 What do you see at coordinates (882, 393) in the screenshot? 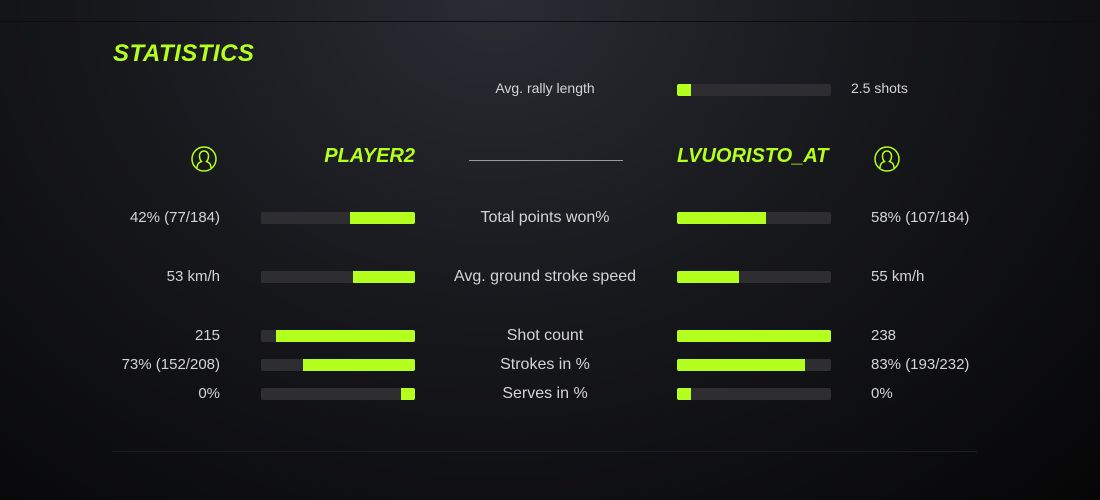
I see `stat-right-value: 0%` at bounding box center [882, 393].